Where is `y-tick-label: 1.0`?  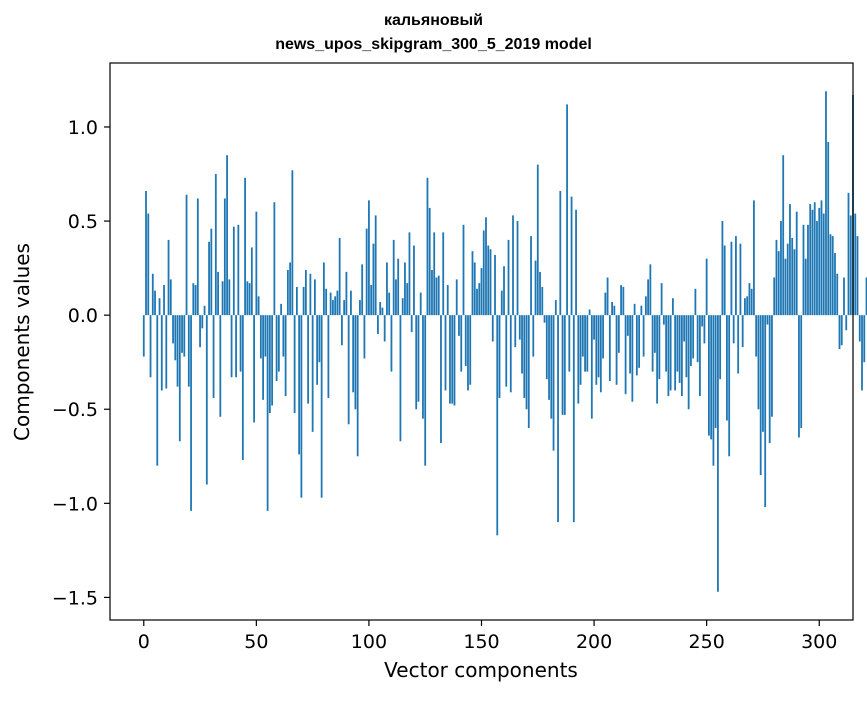 y-tick-label: 1.0 is located at coordinates (83, 128).